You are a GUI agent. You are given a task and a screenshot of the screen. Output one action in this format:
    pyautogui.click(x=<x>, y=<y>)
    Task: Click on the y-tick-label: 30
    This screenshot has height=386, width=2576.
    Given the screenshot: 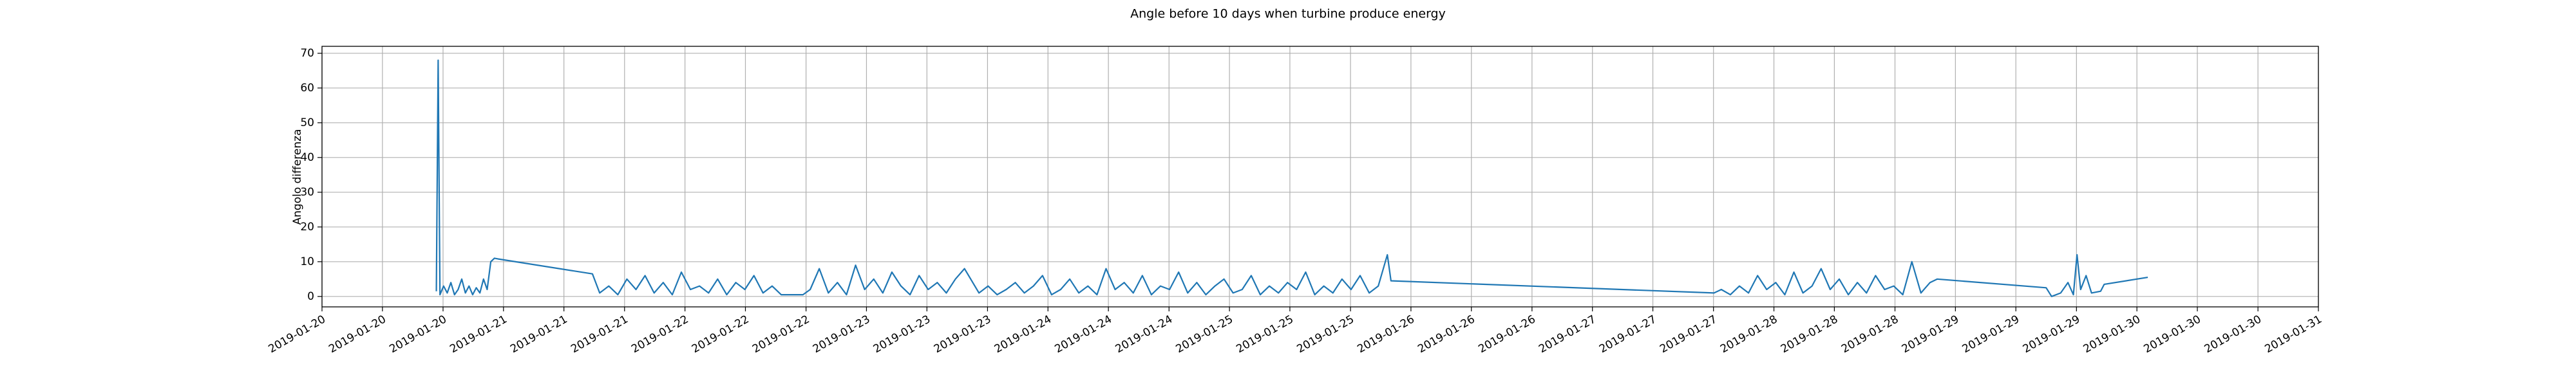 What is the action you would take?
    pyautogui.click(x=307, y=192)
    